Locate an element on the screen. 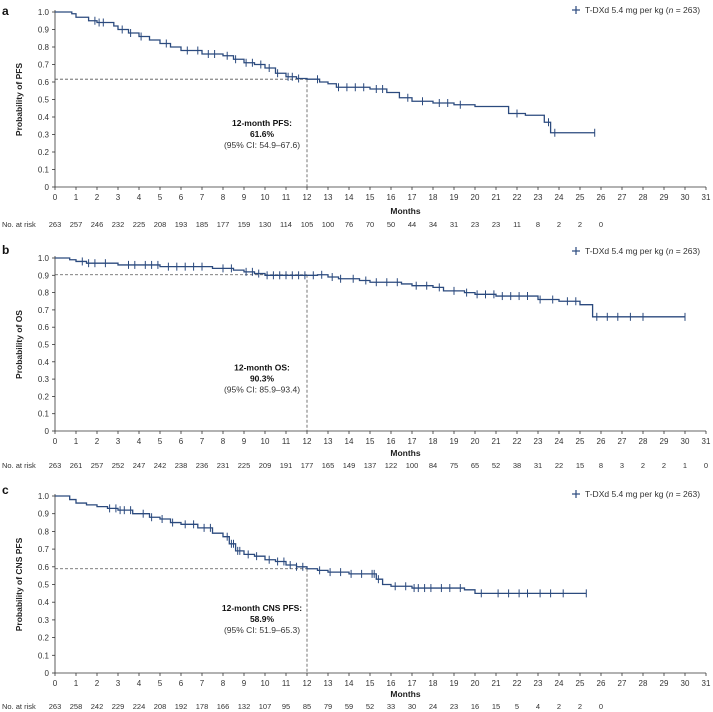 This screenshot has width=713, height=712. legend-text: T-DXd 5.4 mg per kg ( is located at coordinates (627, 251).